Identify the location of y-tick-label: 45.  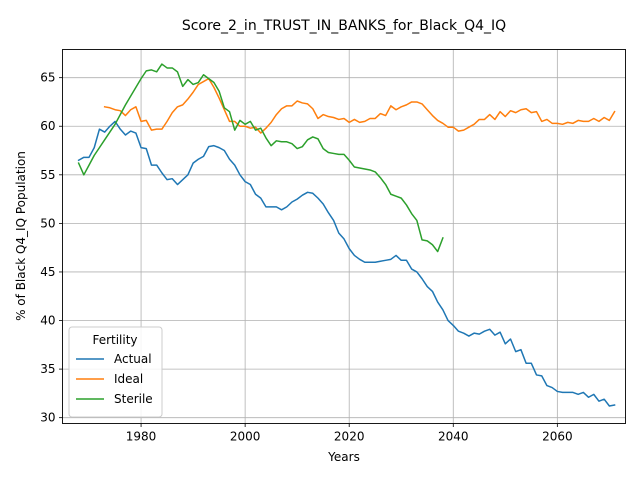
(47, 272).